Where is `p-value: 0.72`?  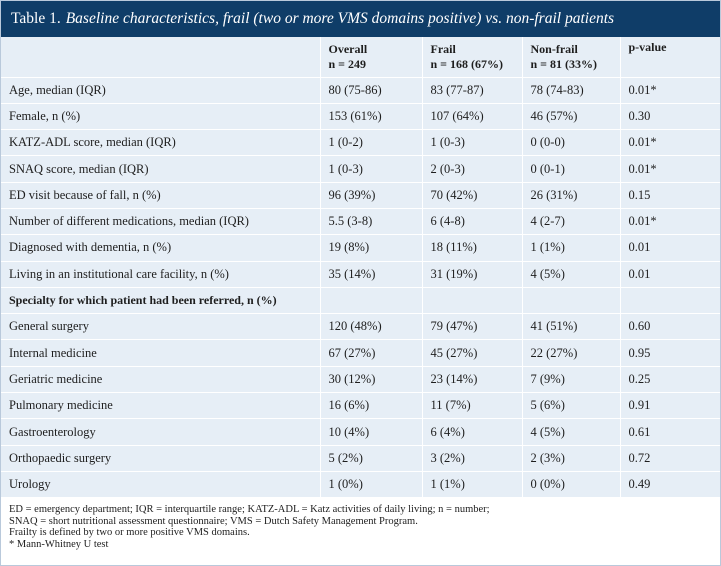
p-value: 0.72 is located at coordinates (670, 458).